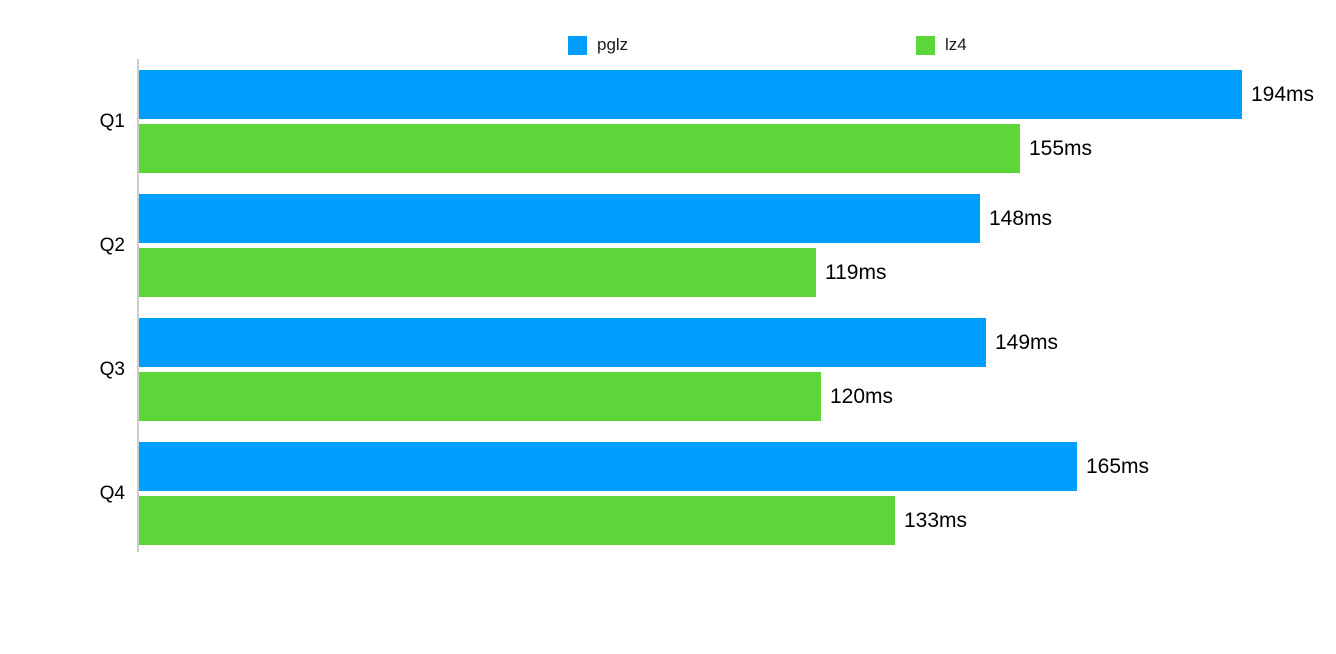  I want to click on bar-row: 155ms, so click(726, 148).